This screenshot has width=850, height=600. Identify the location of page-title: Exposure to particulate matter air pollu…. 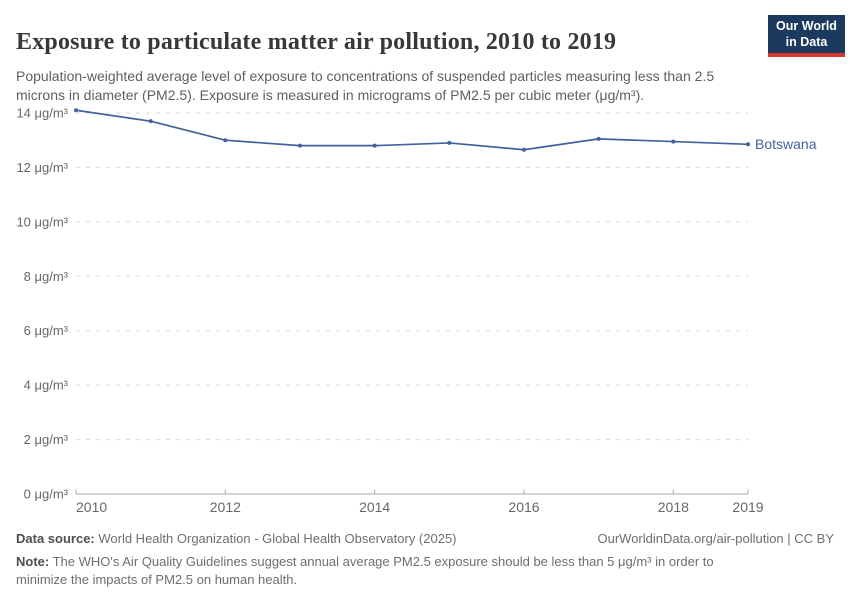
(316, 42).